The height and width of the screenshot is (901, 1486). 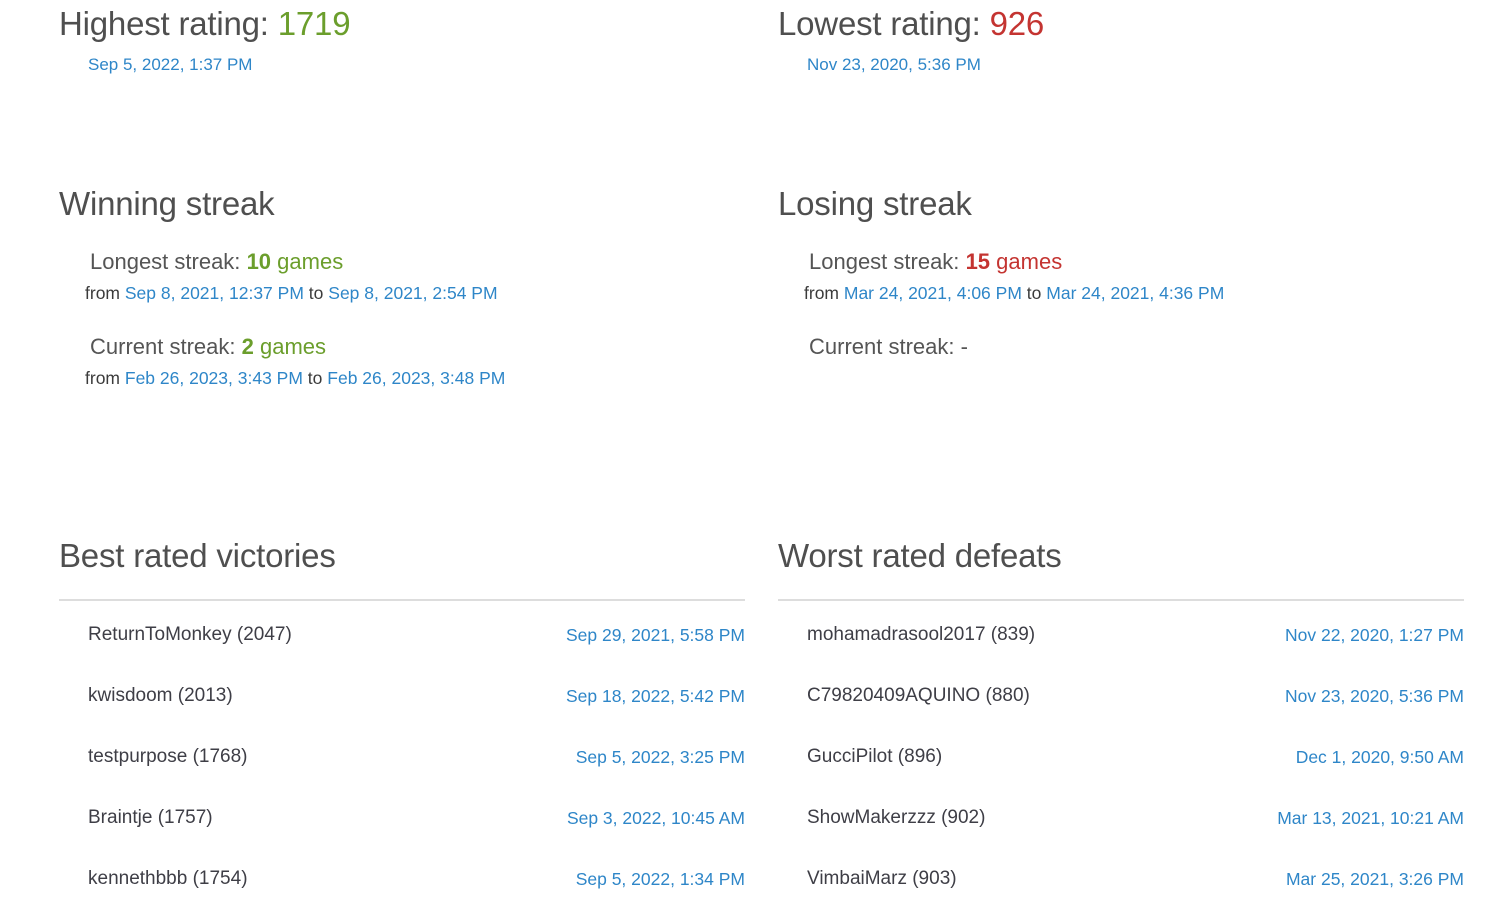 I want to click on winning-current-from-date-link: Feb 26, 2023, 3:43 PM, so click(x=213, y=377).